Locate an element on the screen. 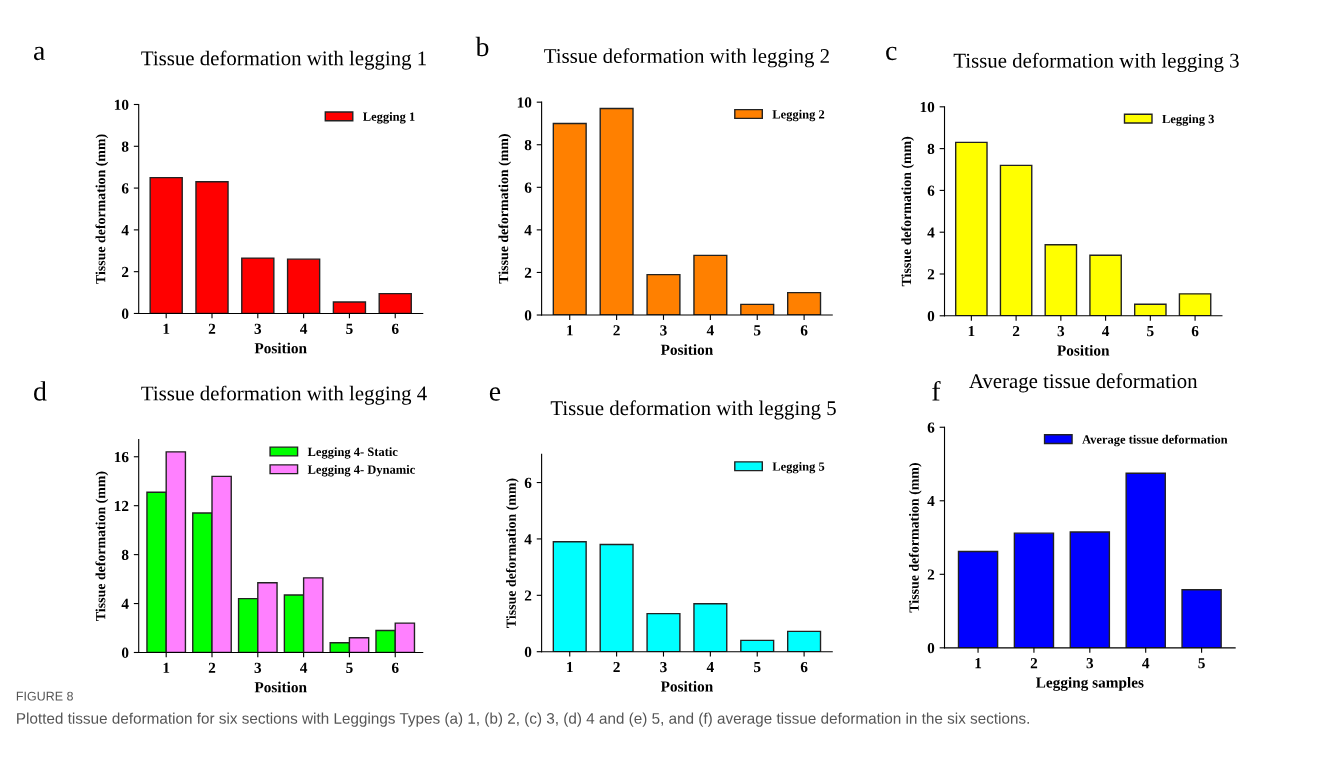  text: f is located at coordinates (936, 390).